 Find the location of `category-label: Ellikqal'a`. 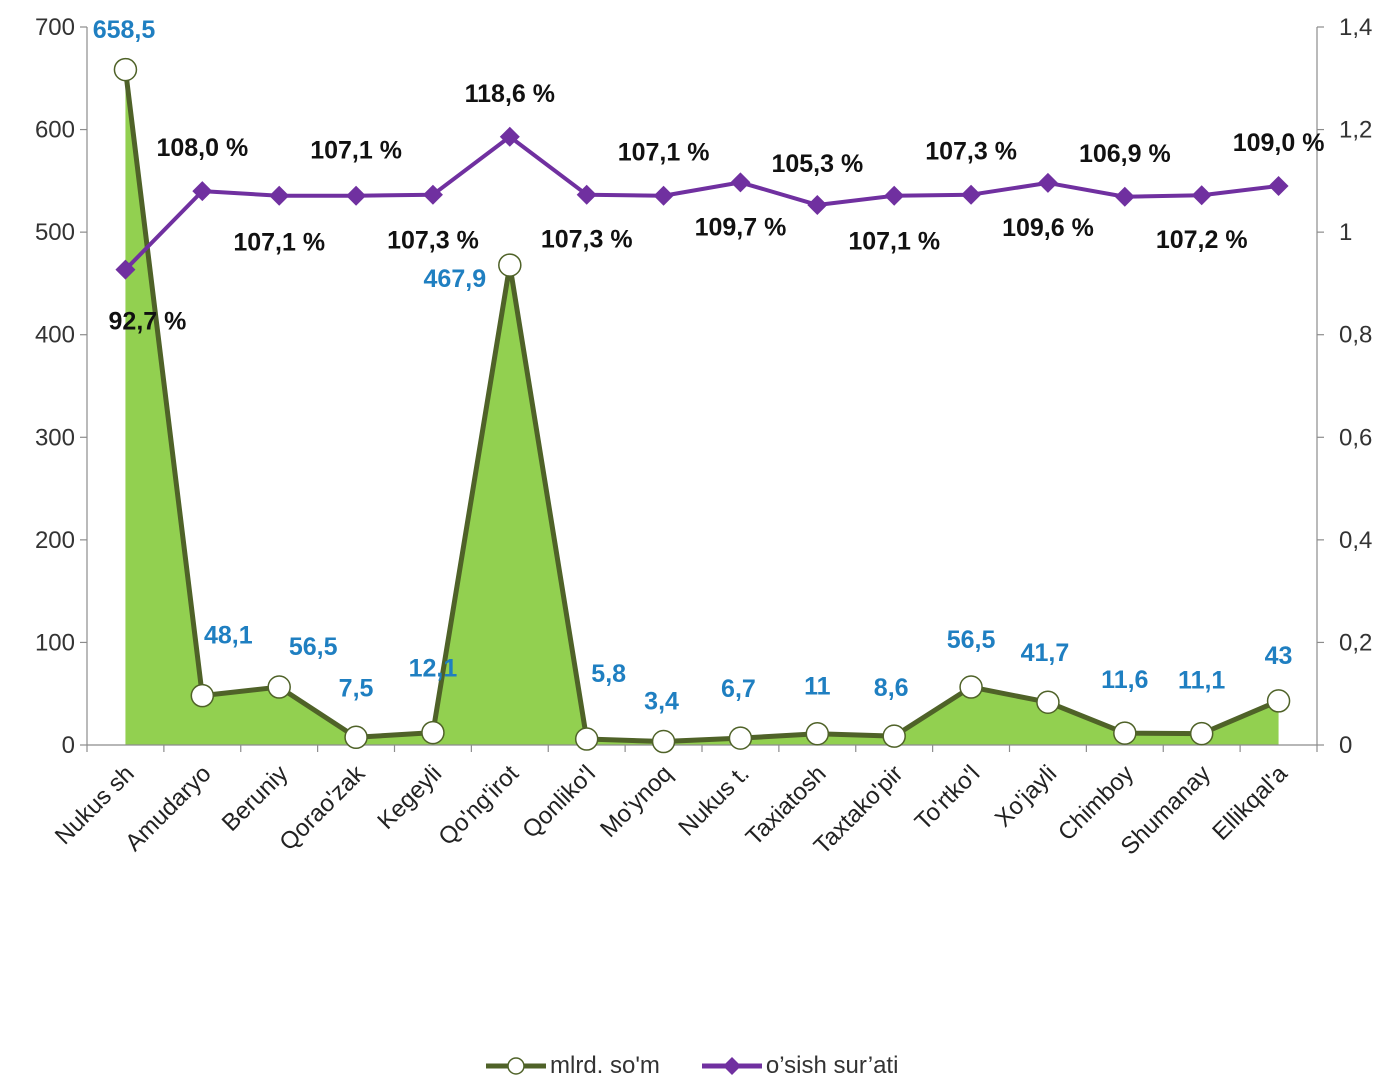

category-label: Ellikqal'a is located at coordinates (1250, 803).